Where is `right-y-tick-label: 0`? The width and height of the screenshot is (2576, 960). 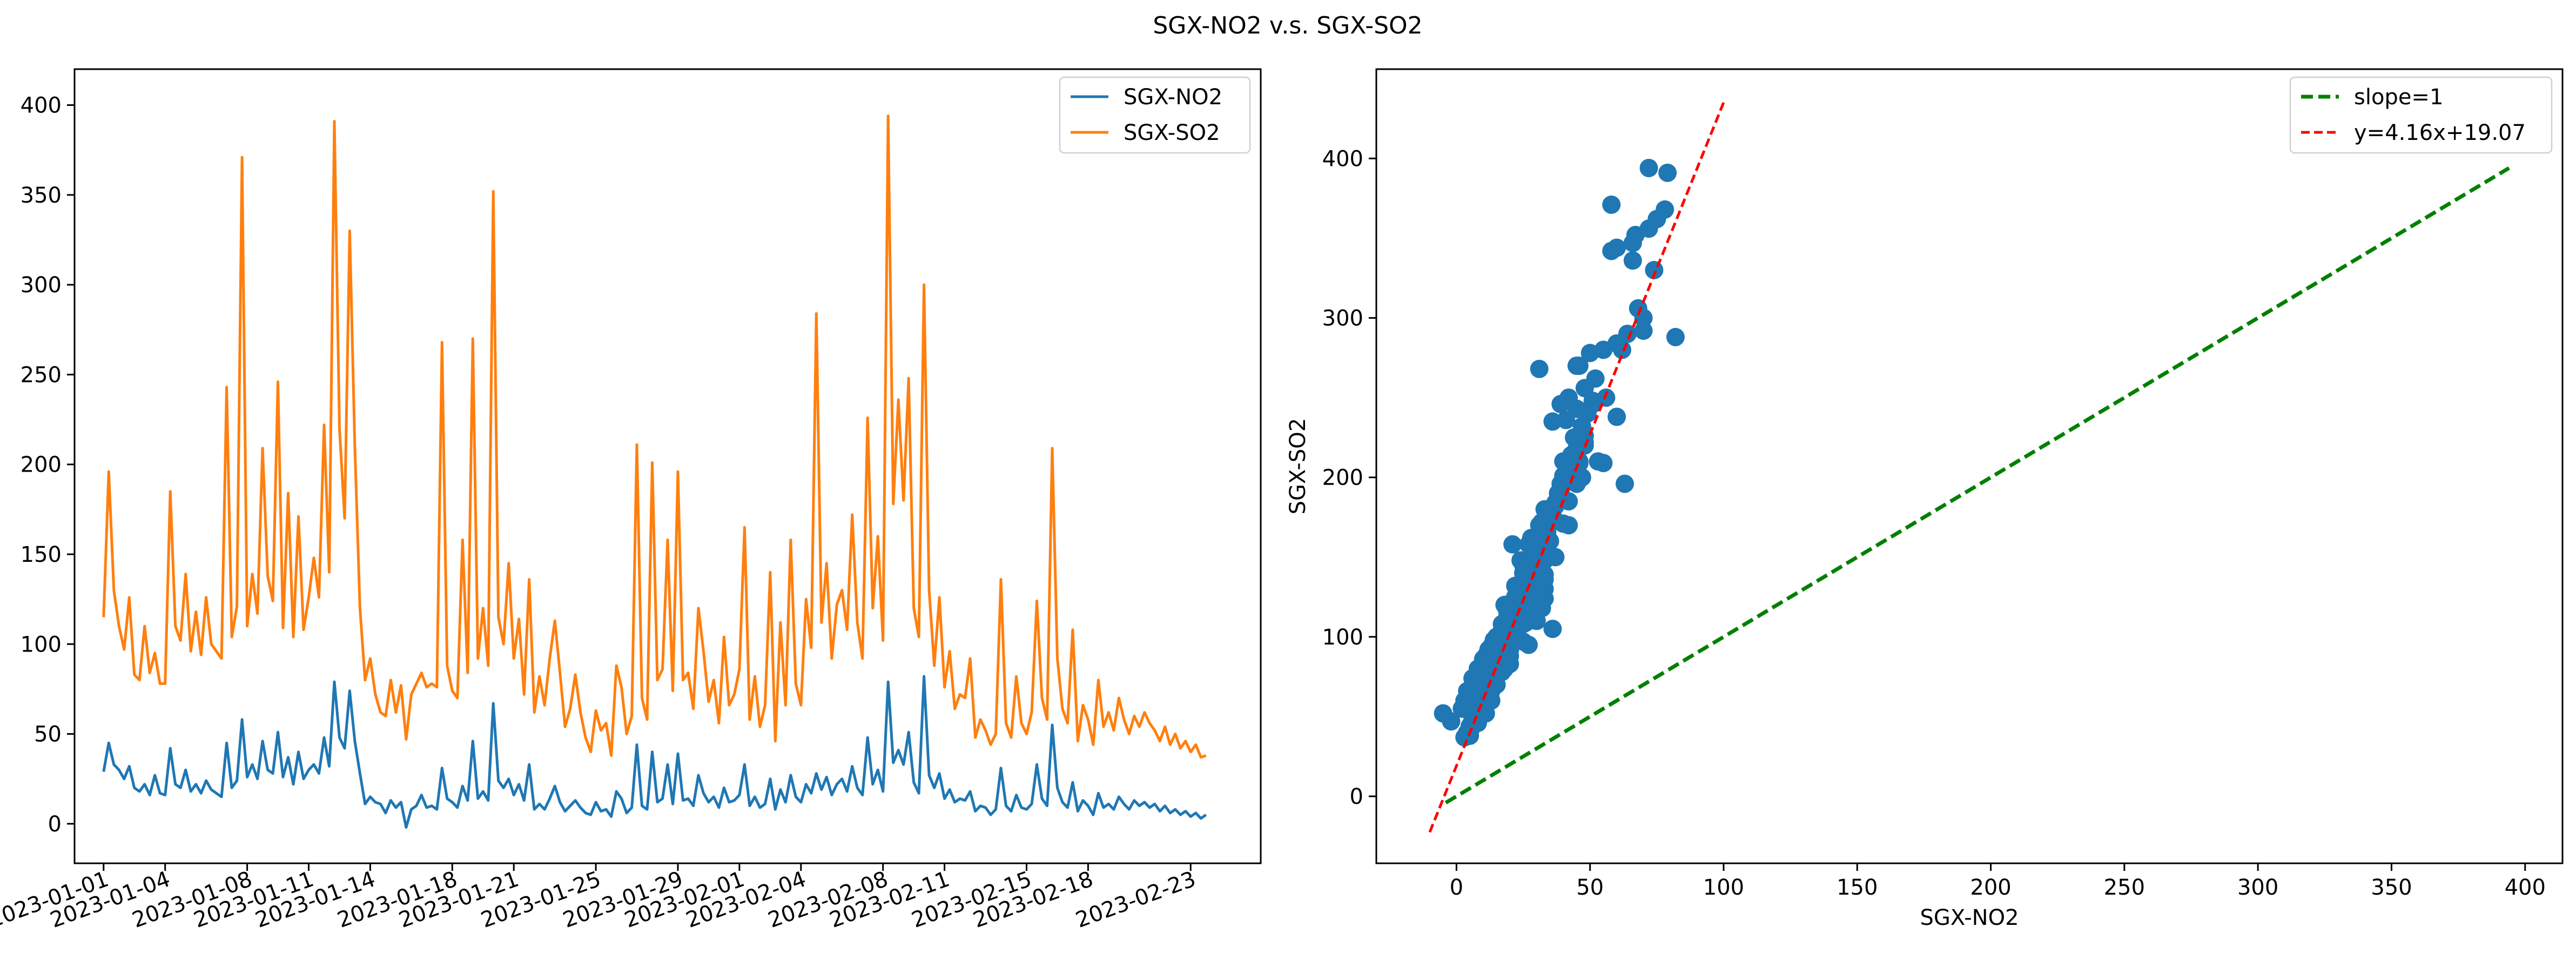 right-y-tick-label: 0 is located at coordinates (1356, 796).